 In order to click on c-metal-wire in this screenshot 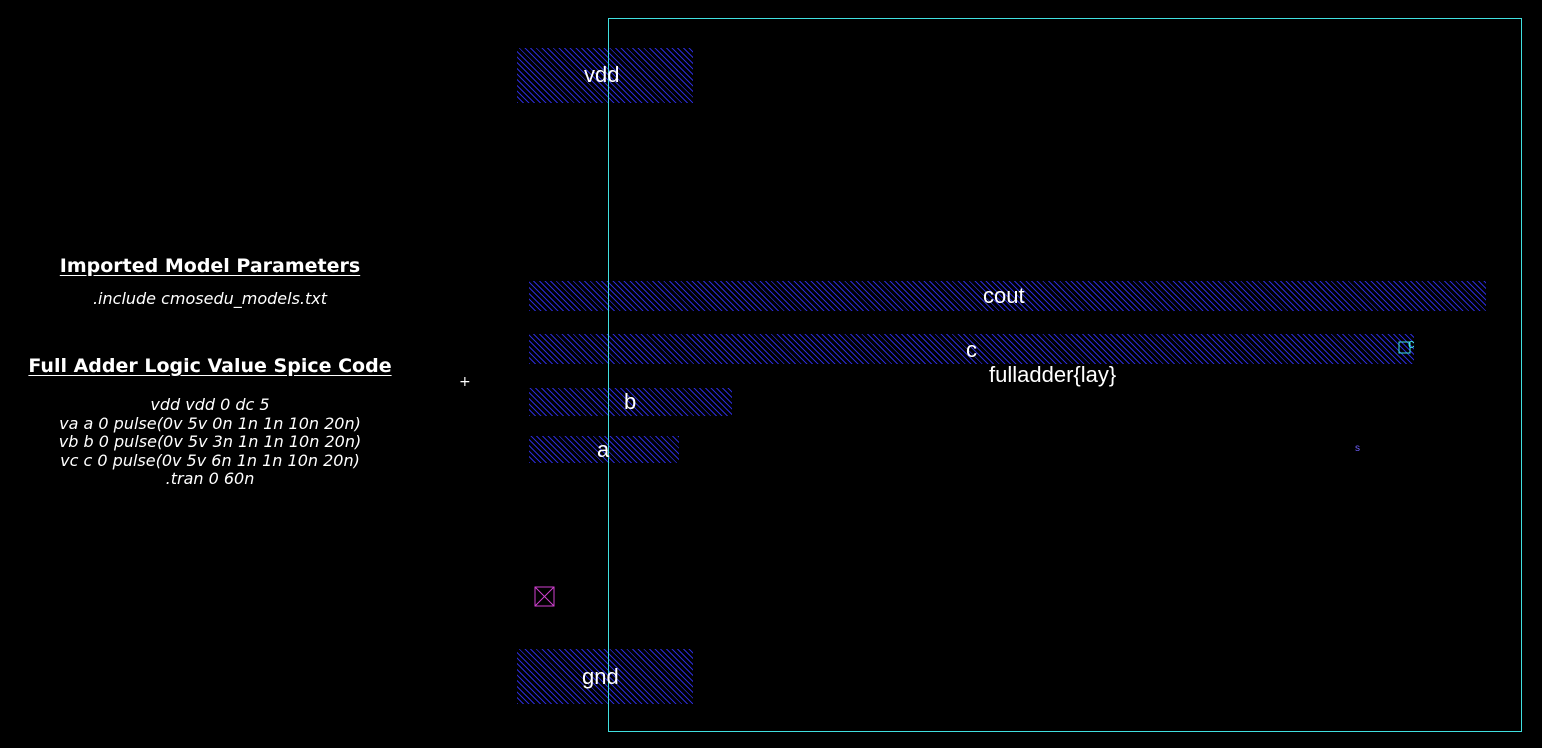, I will do `click(971, 349)`.